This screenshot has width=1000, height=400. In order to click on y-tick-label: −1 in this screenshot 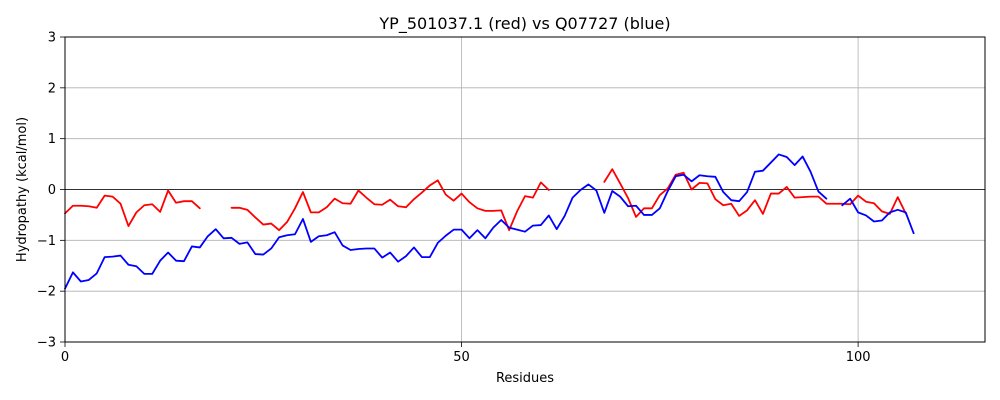, I will do `click(46, 241)`.